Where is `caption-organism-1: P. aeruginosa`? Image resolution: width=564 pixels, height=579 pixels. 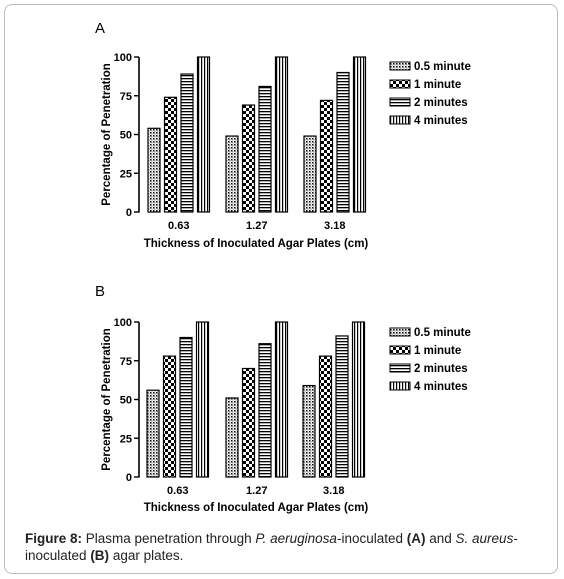 caption-organism-1: P. aeruginosa is located at coordinates (296, 538).